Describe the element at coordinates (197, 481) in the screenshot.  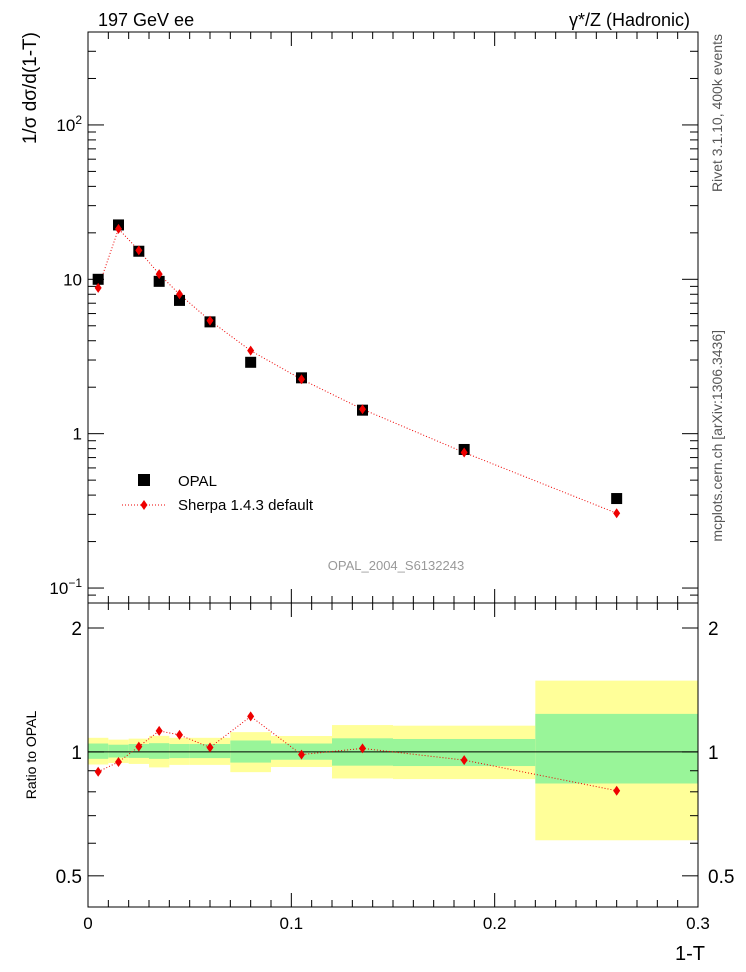
I see `legend-label-opal: OPAL` at that location.